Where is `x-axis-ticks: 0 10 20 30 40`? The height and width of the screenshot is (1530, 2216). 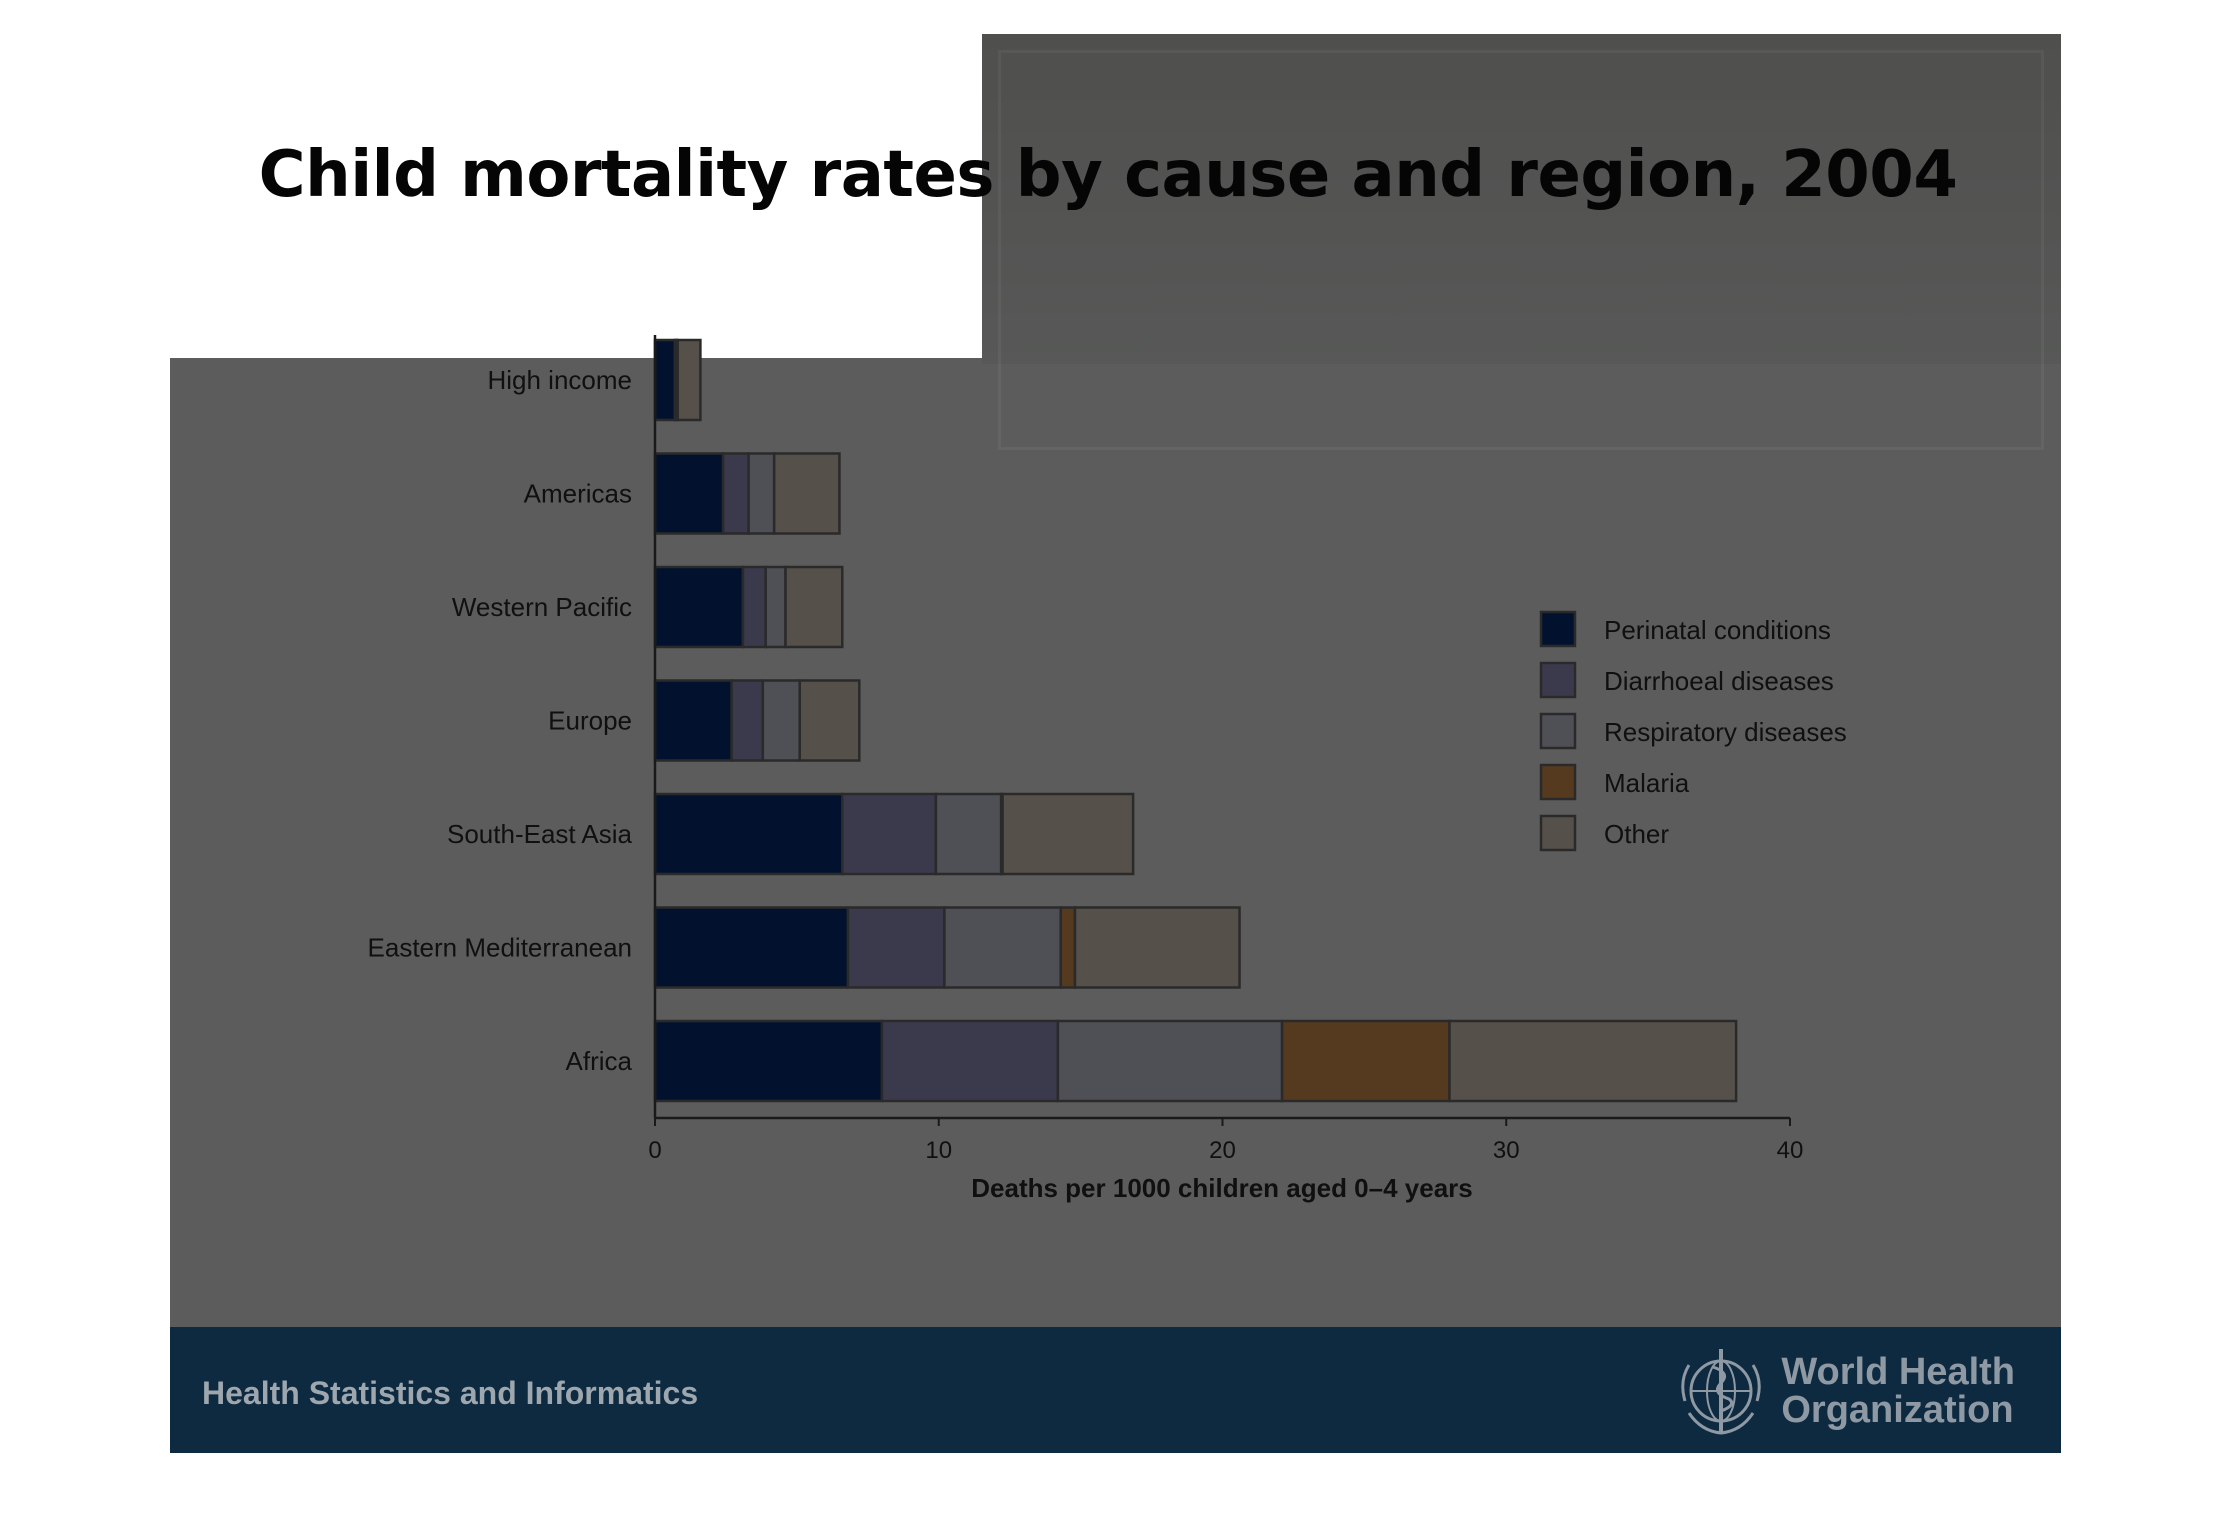
x-axis-ticks: 0 10 20 30 40 is located at coordinates (1225, 1141).